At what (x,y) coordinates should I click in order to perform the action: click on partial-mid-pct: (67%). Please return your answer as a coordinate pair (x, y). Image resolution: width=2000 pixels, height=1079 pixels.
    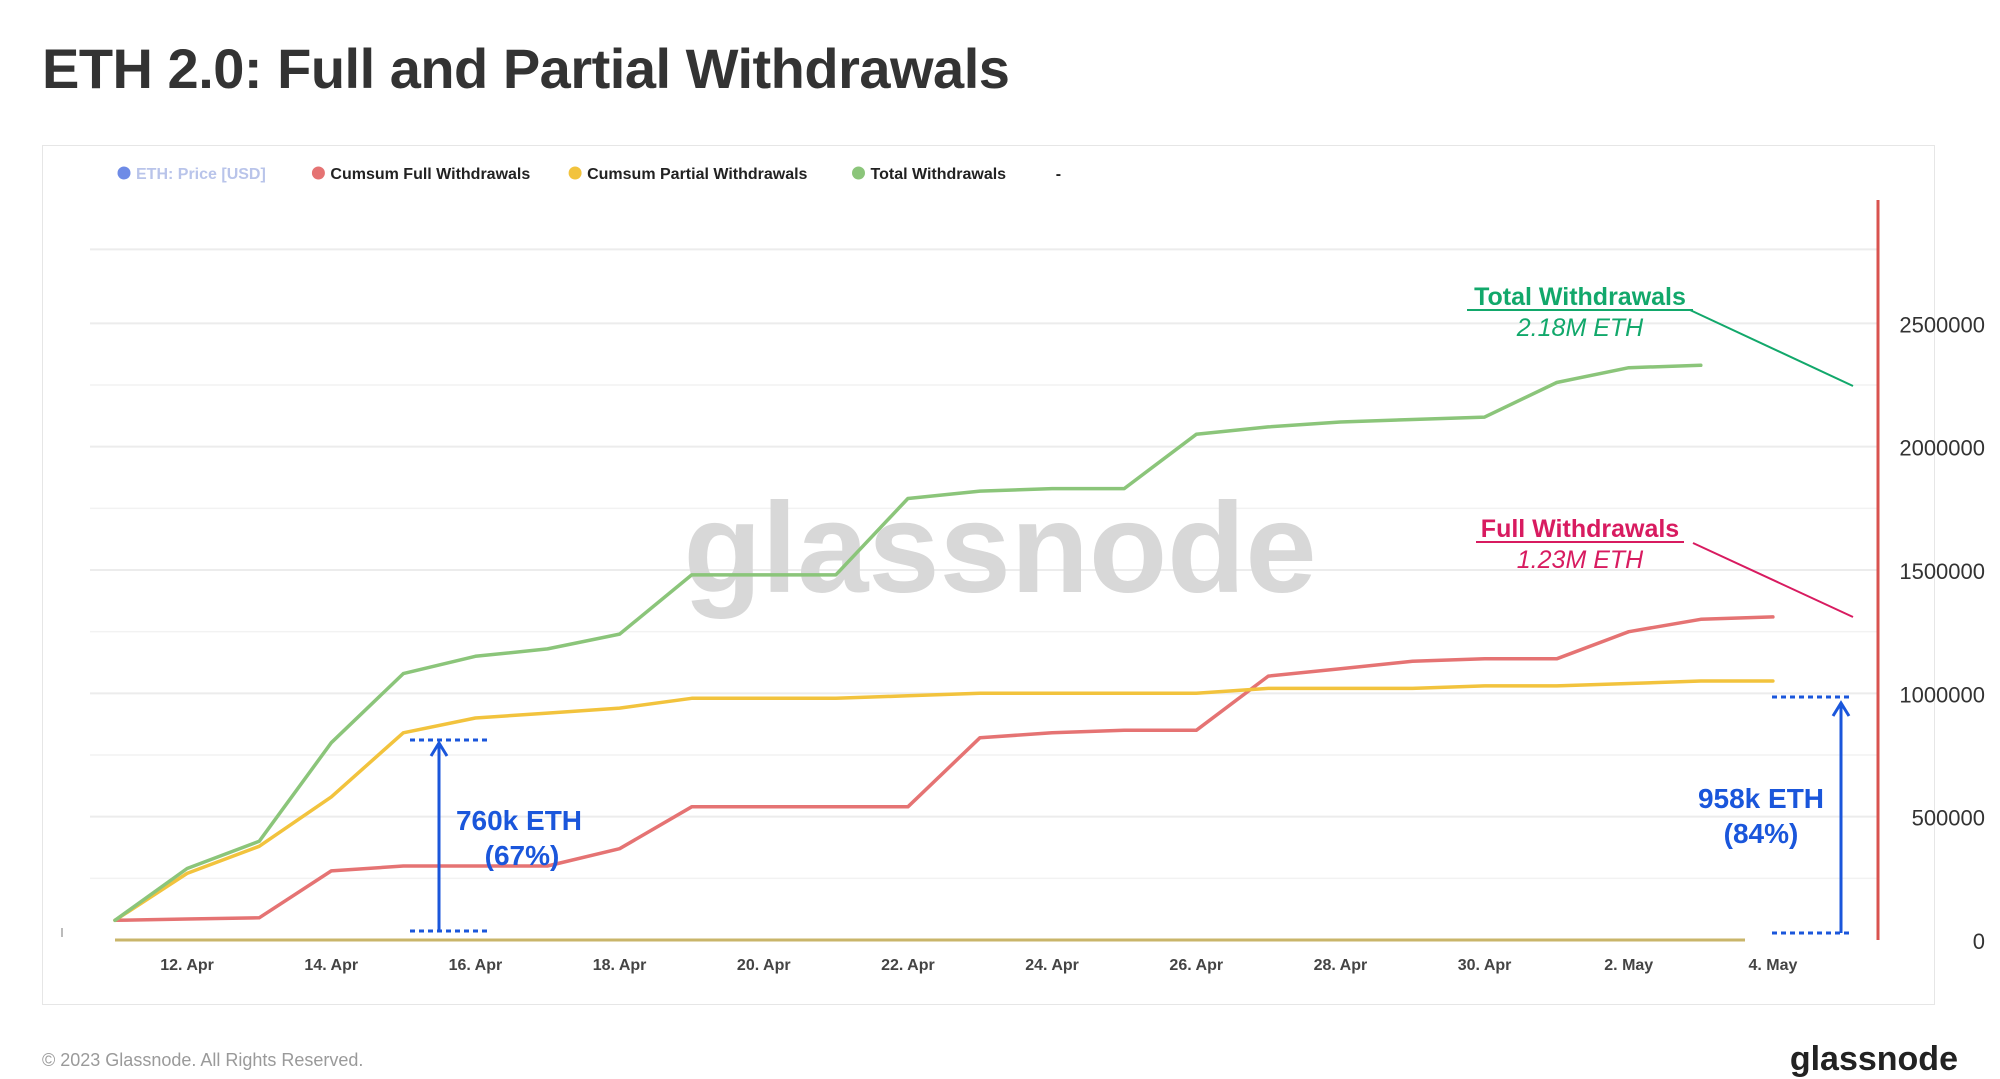
    Looking at the image, I should click on (522, 855).